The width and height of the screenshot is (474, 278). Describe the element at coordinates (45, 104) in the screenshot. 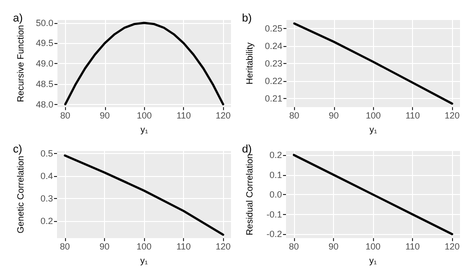

I see `y-tick-label: 48.0` at that location.